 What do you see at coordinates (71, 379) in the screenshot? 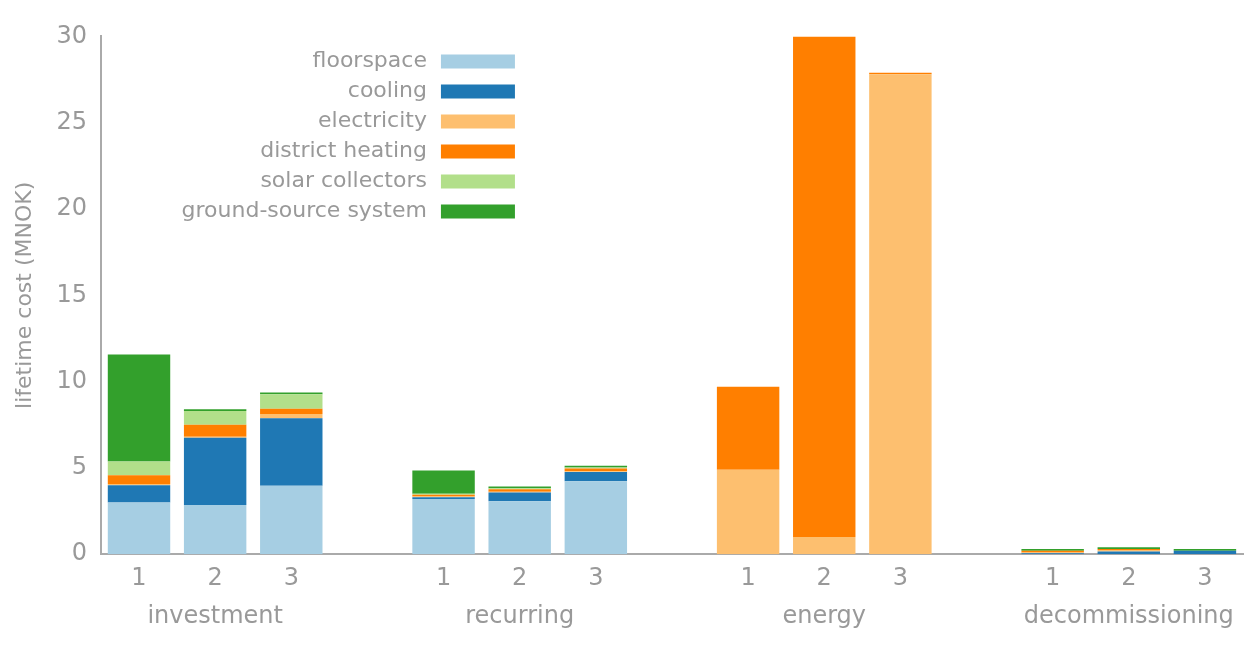
I see `y-tick-label: 10` at bounding box center [71, 379].